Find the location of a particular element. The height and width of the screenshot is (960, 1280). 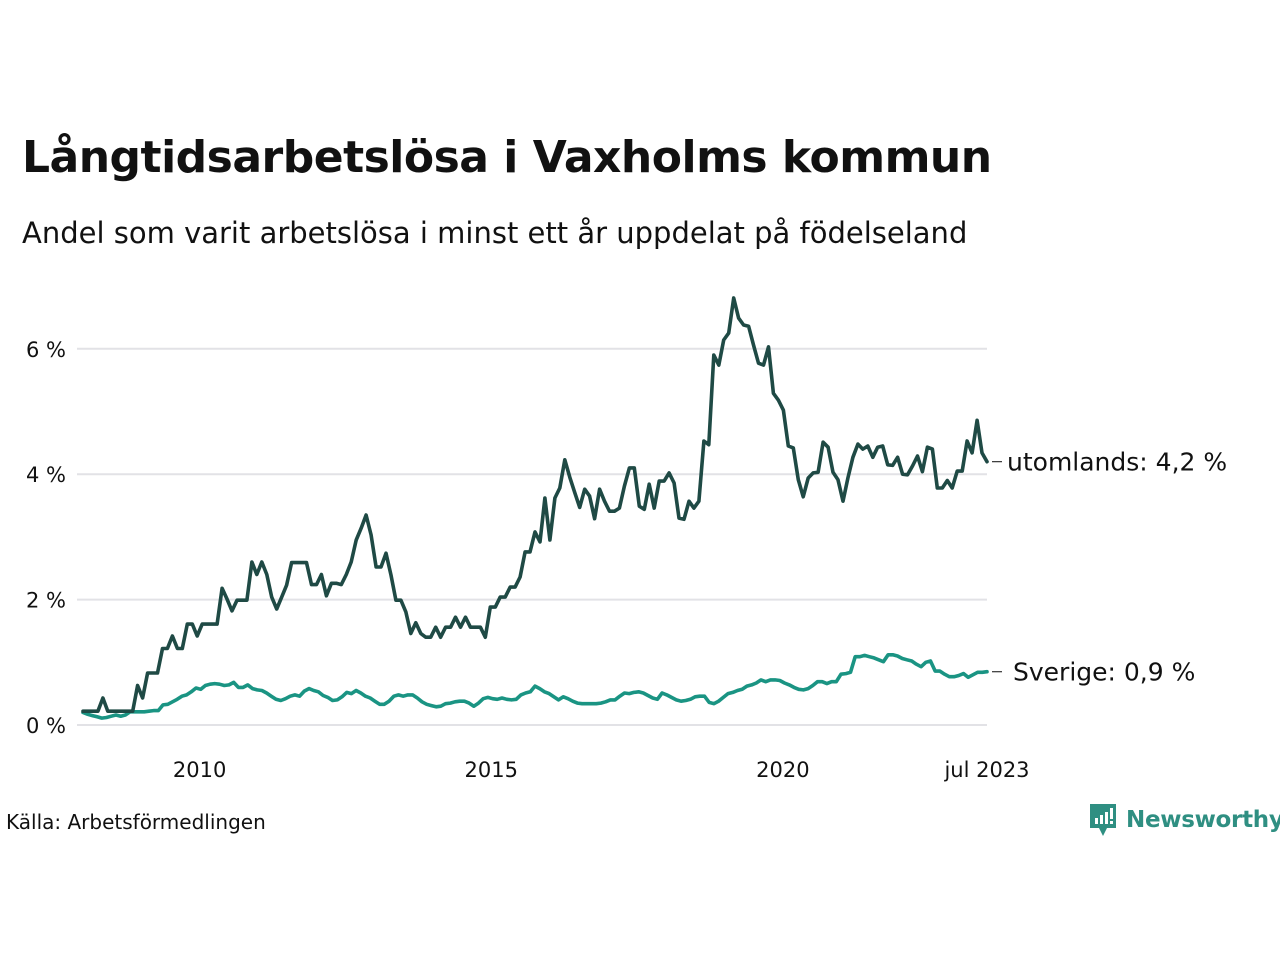

brand-logo: Newsworthy is located at coordinates (1184, 820).